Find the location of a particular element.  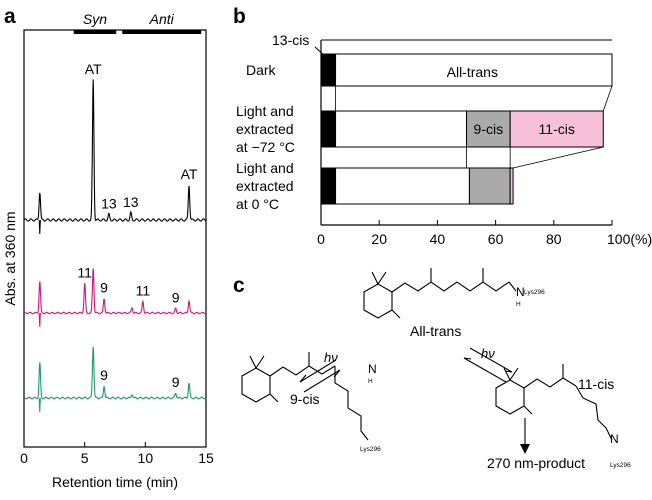

nine-cis-lys: Lys296 is located at coordinates (370, 449).